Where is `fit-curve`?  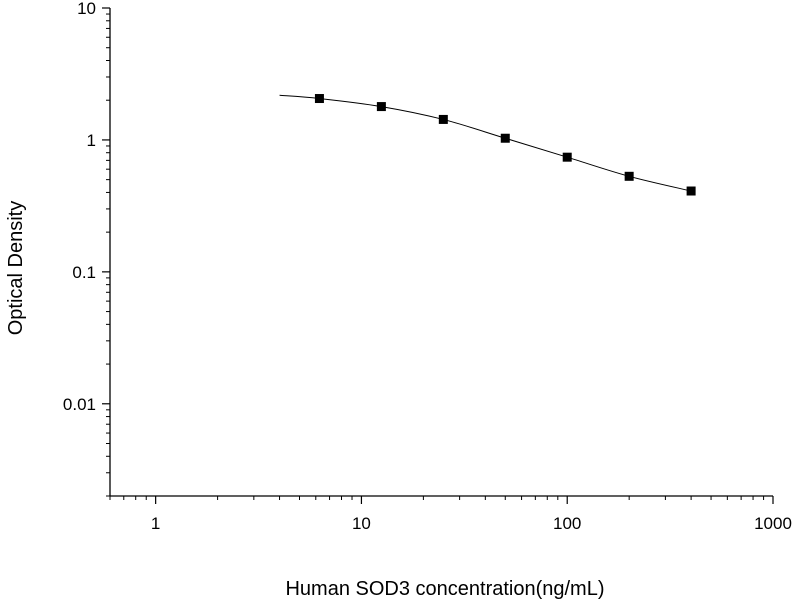 fit-curve is located at coordinates (485, 143).